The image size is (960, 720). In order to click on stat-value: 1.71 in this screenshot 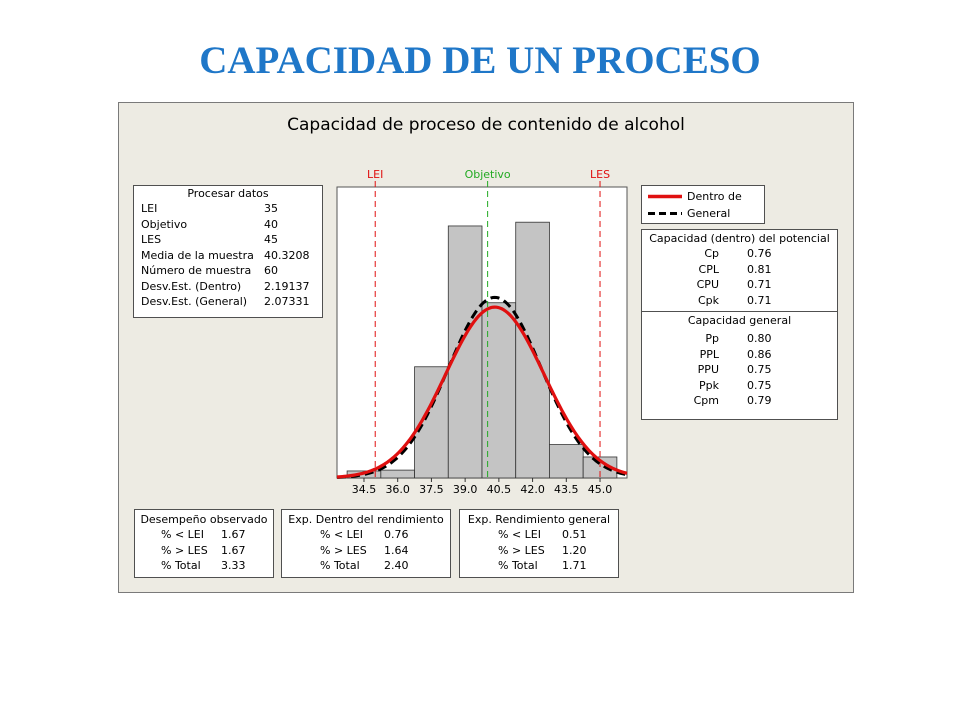, I will do `click(574, 565)`.